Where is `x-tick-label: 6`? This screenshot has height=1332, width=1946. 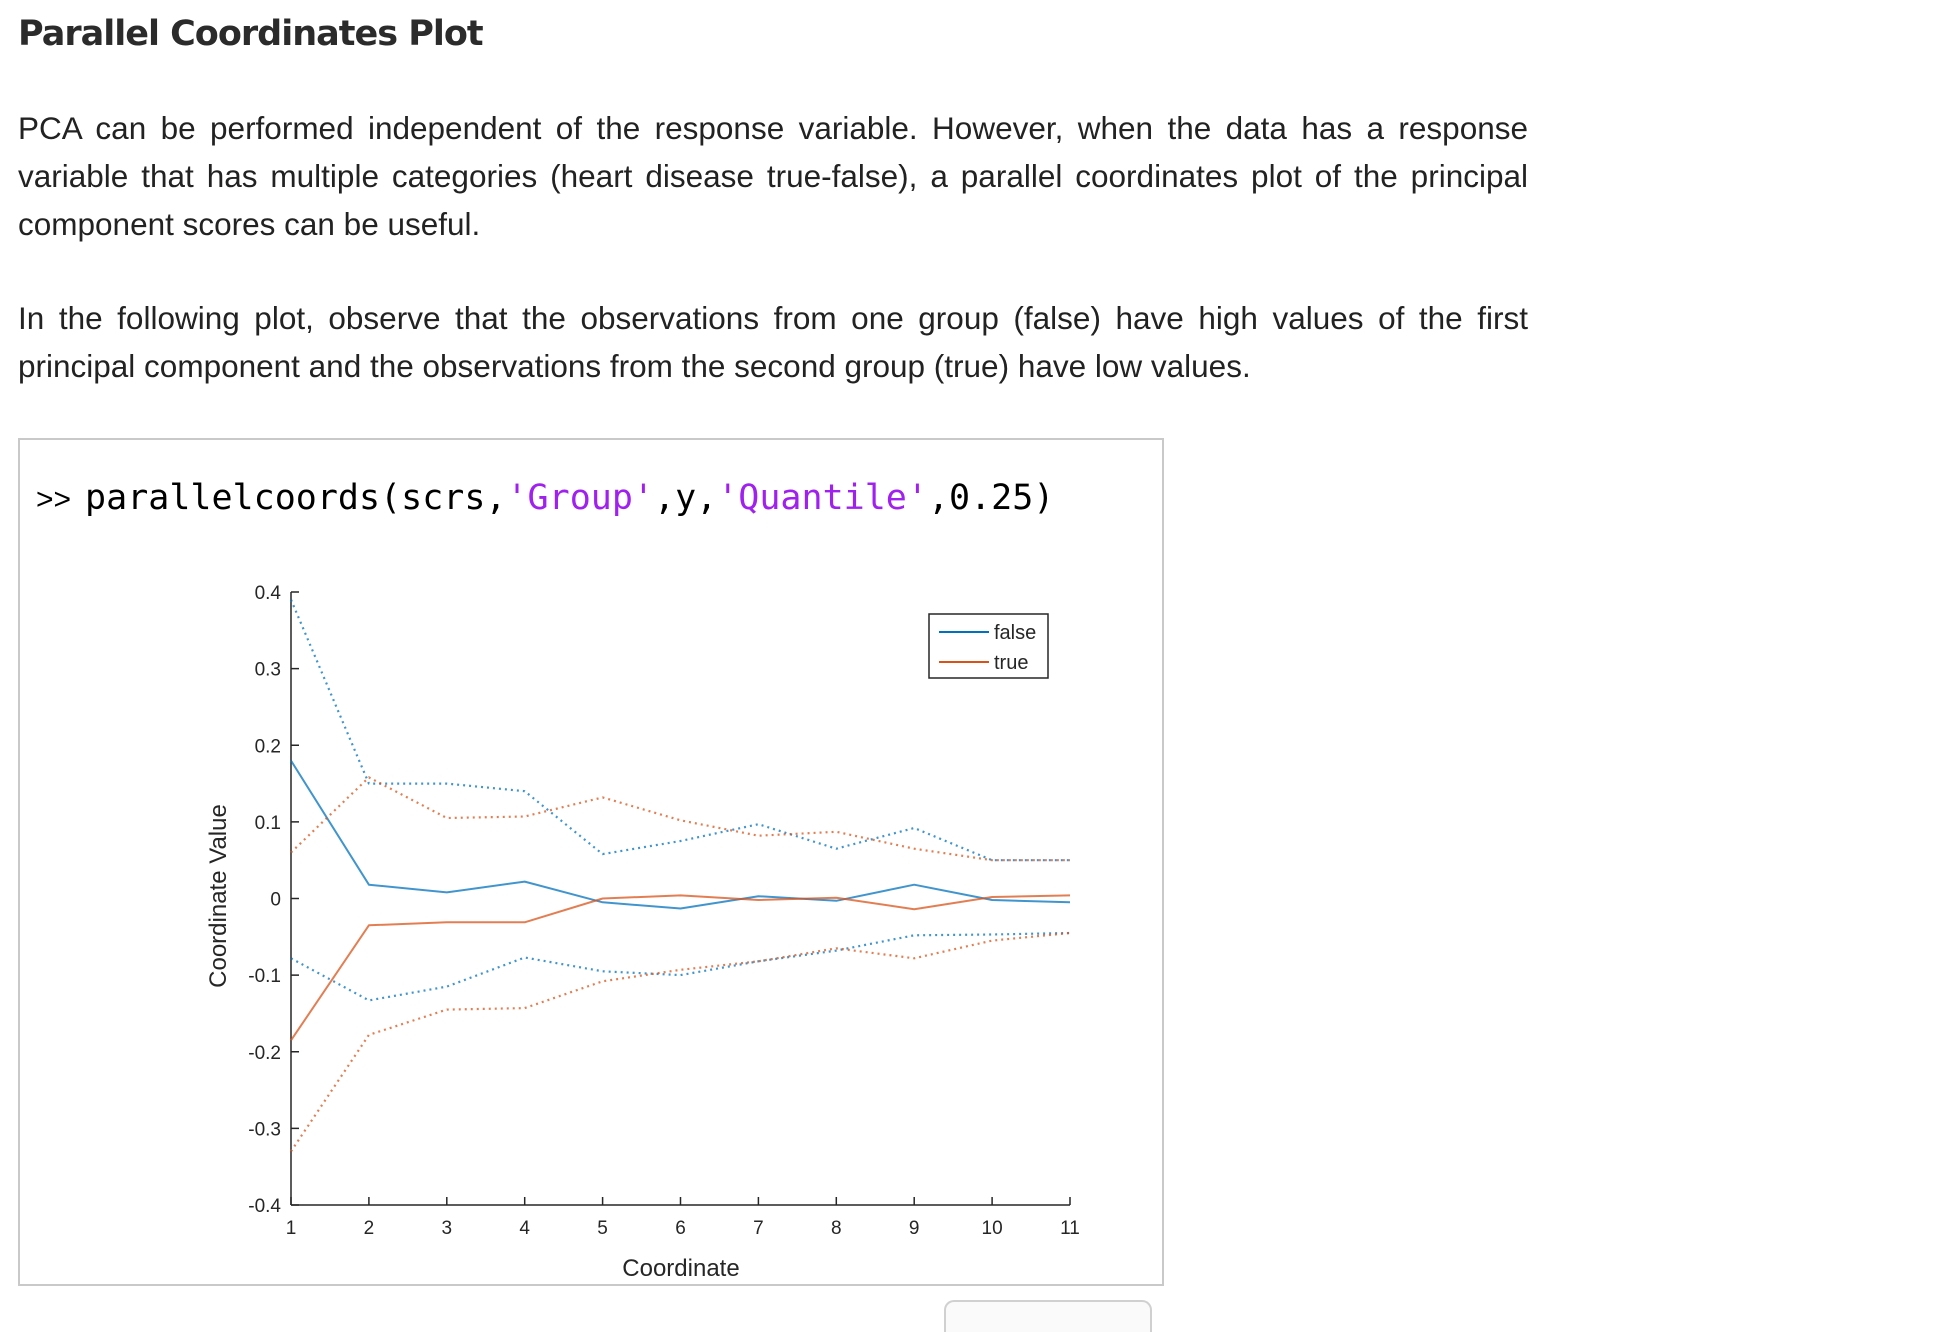 x-tick-label: 6 is located at coordinates (680, 1228).